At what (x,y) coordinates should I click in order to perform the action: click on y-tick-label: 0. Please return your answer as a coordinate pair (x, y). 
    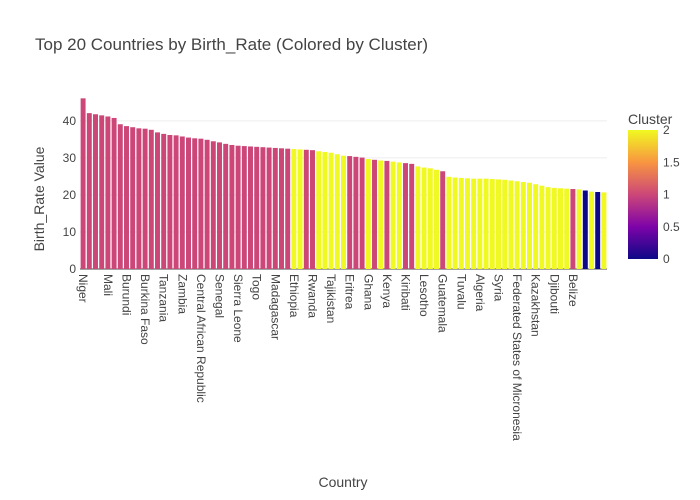
    Looking at the image, I should click on (72, 269).